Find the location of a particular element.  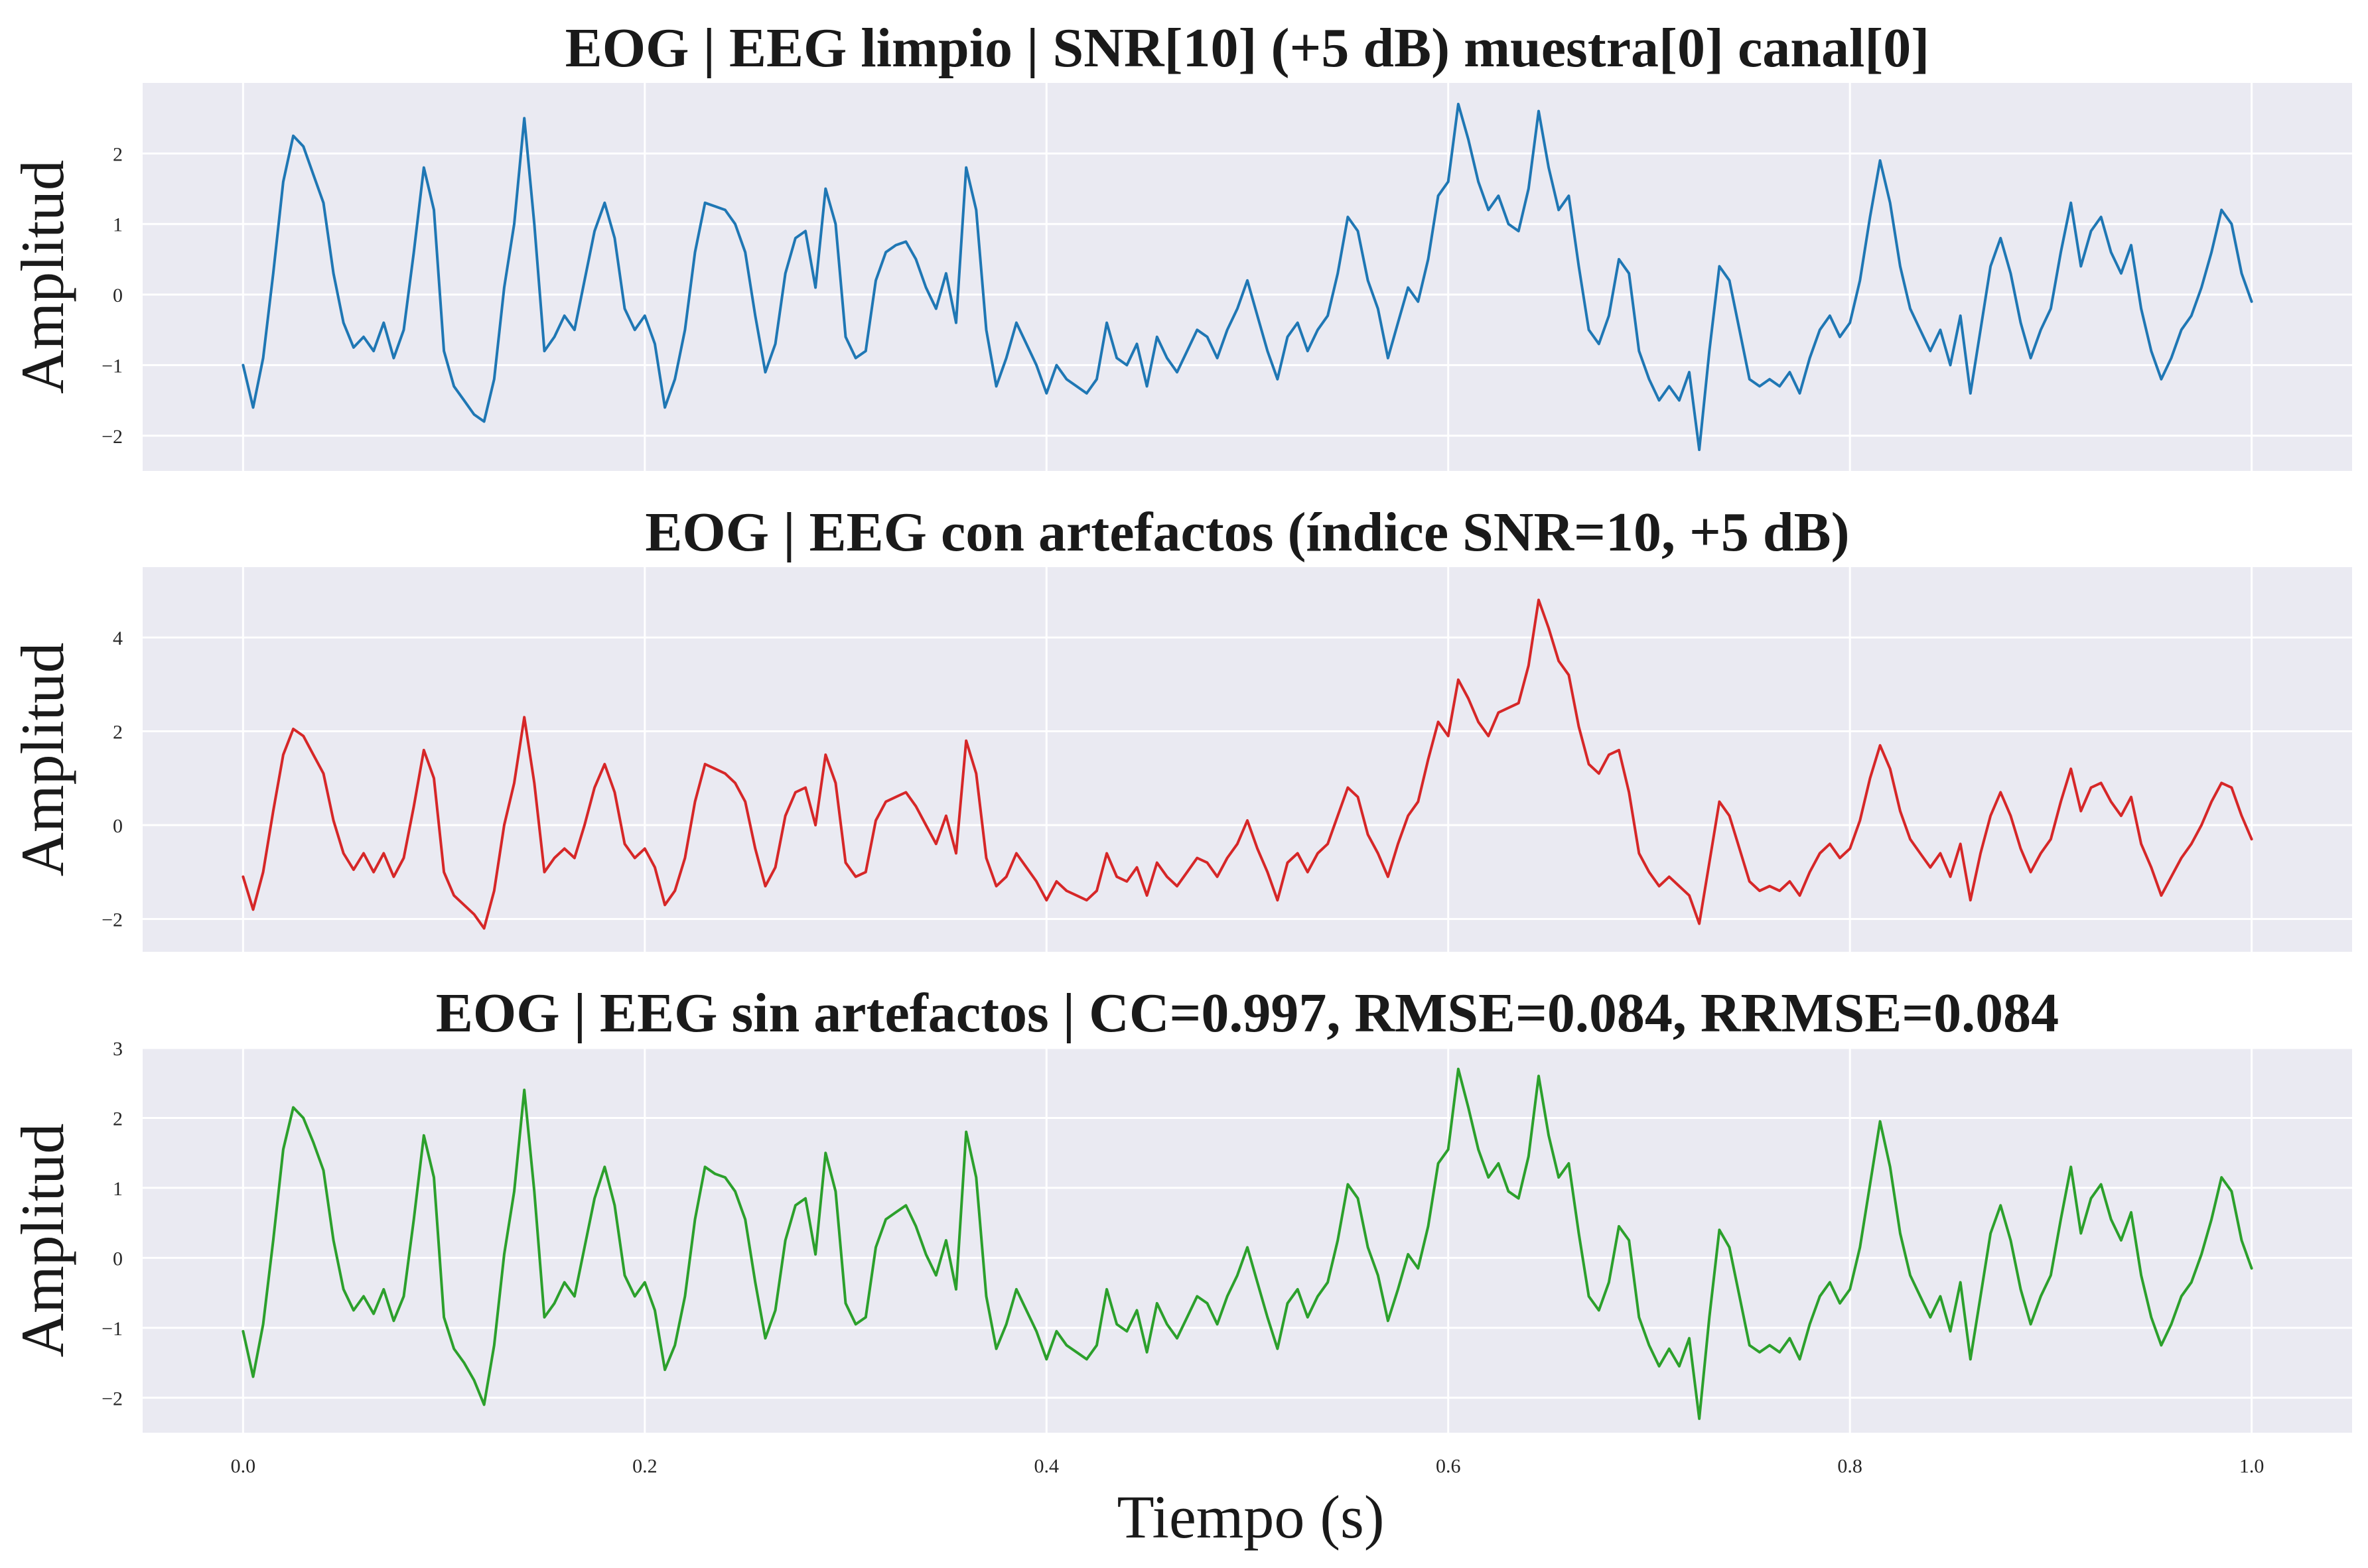

x-tick-label: 0.4 is located at coordinates (1047, 1466).